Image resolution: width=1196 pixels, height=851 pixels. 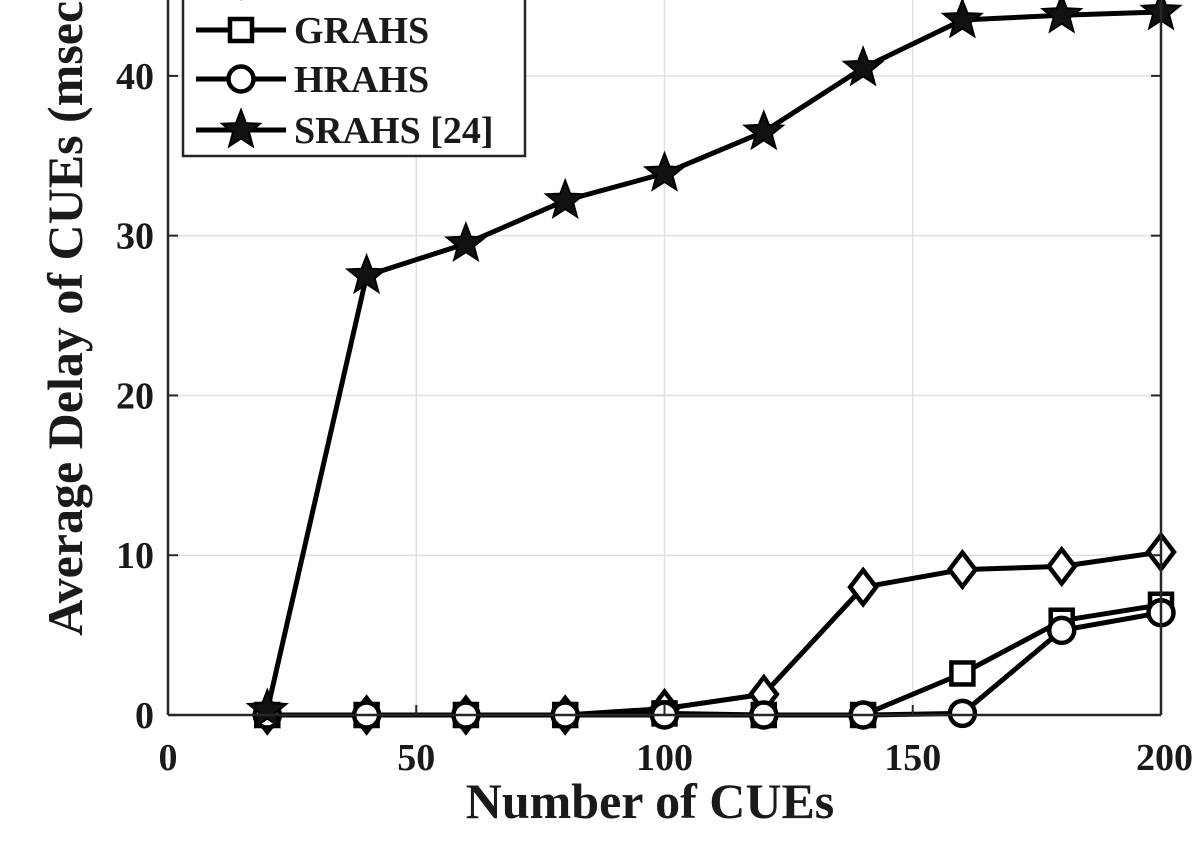 I want to click on x-tick-label: 200, so click(x=1164, y=758).